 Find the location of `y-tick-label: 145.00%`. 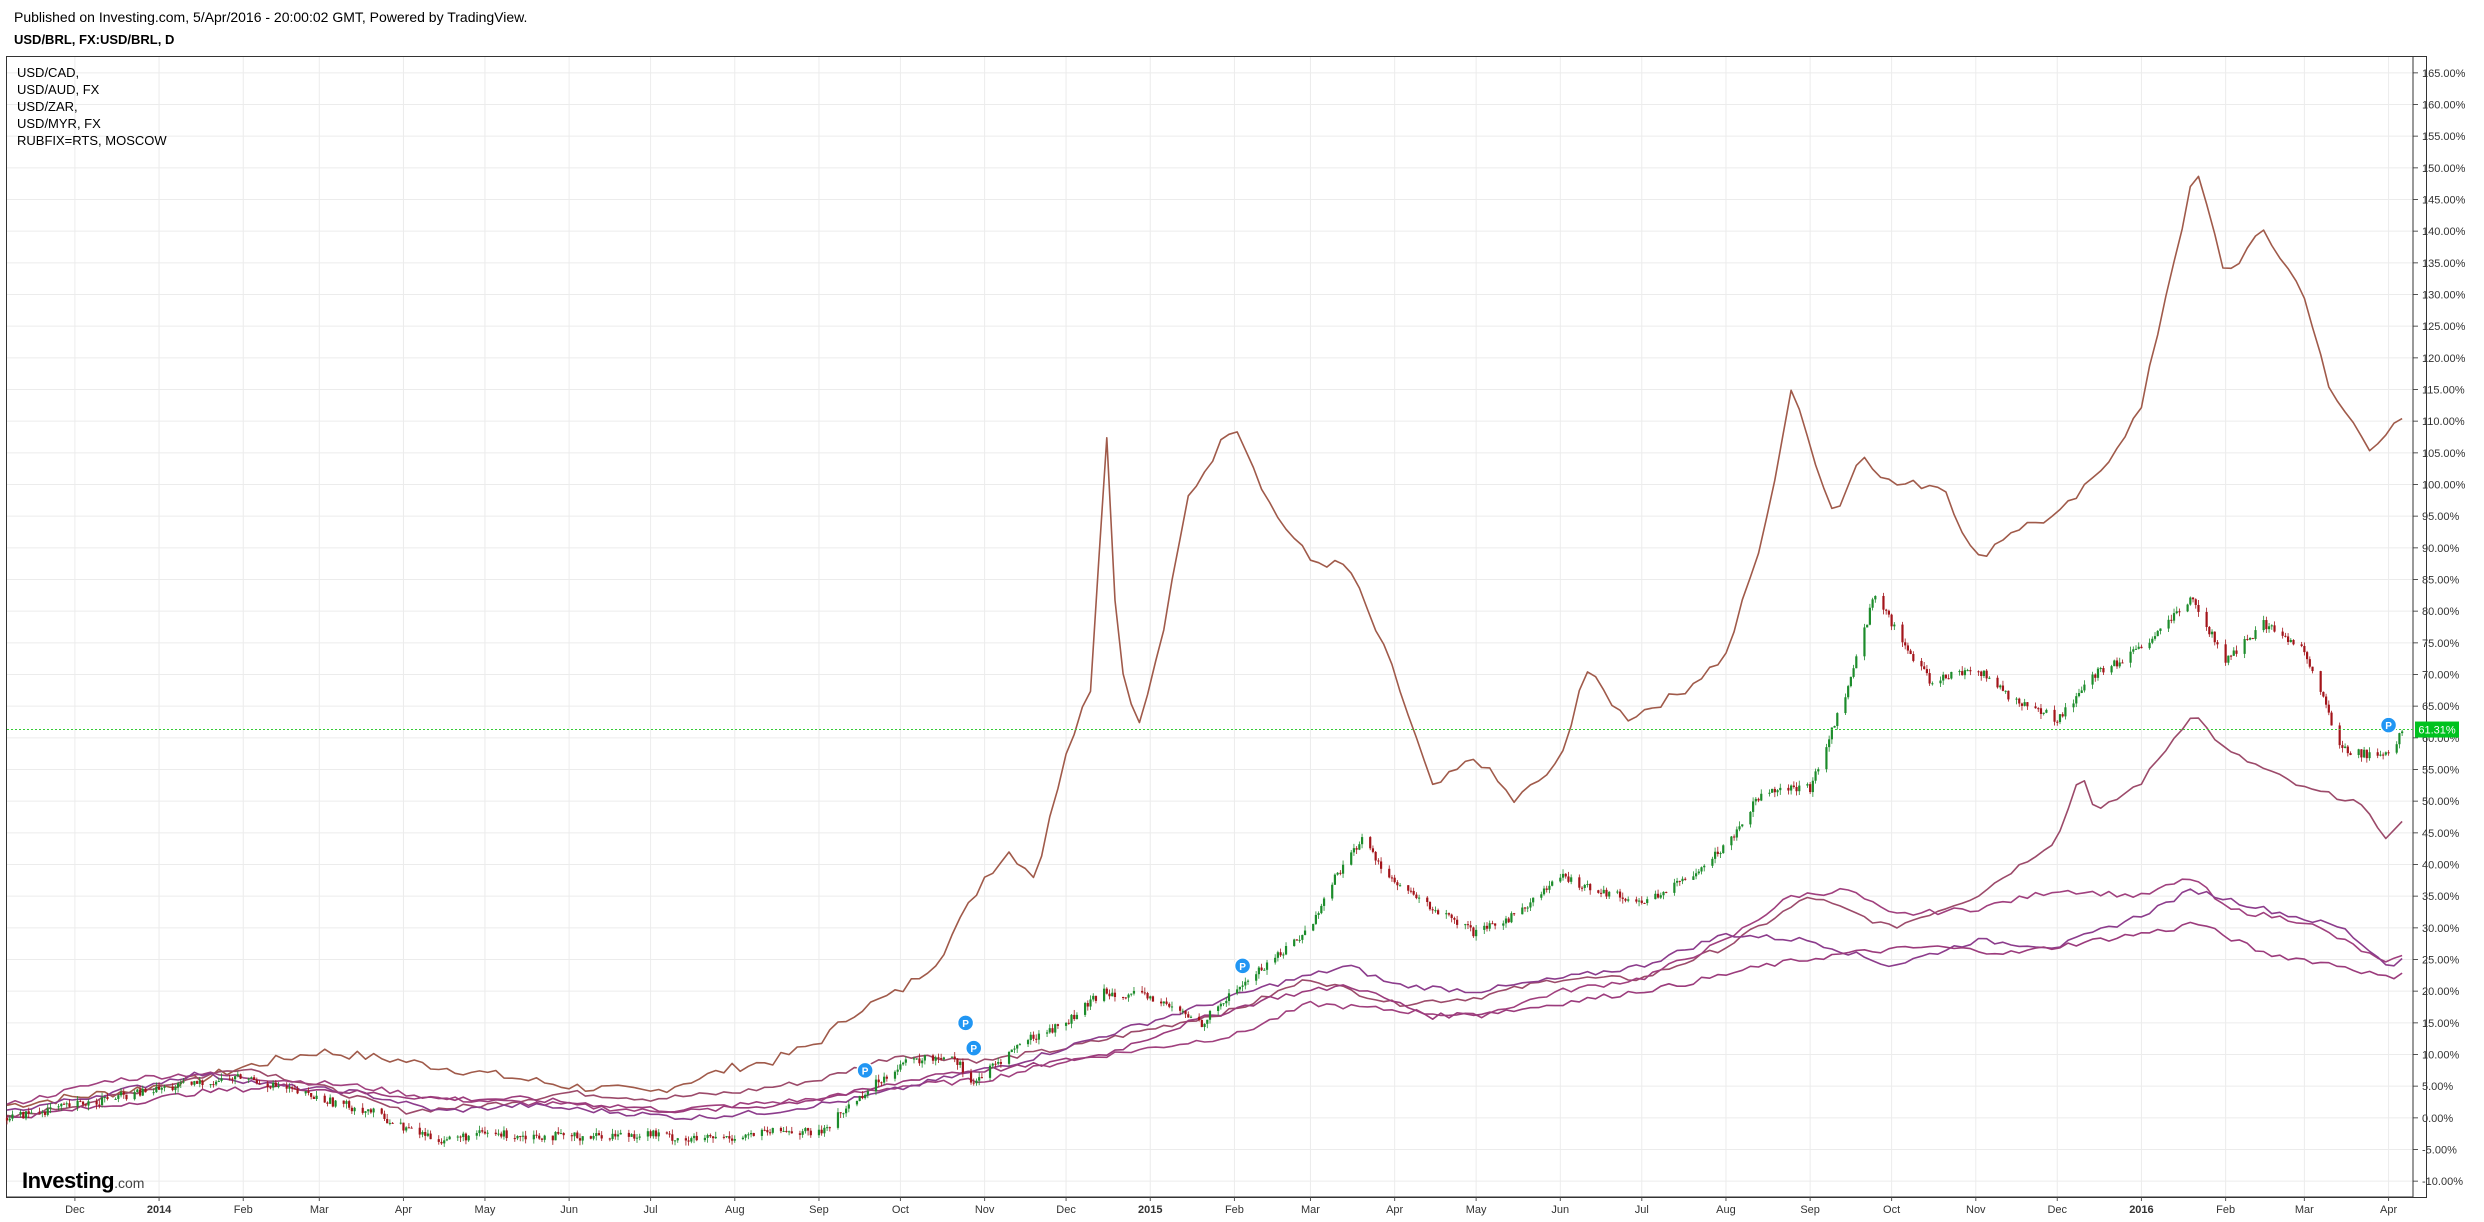

y-tick-label: 145.00% is located at coordinates (2444, 201).